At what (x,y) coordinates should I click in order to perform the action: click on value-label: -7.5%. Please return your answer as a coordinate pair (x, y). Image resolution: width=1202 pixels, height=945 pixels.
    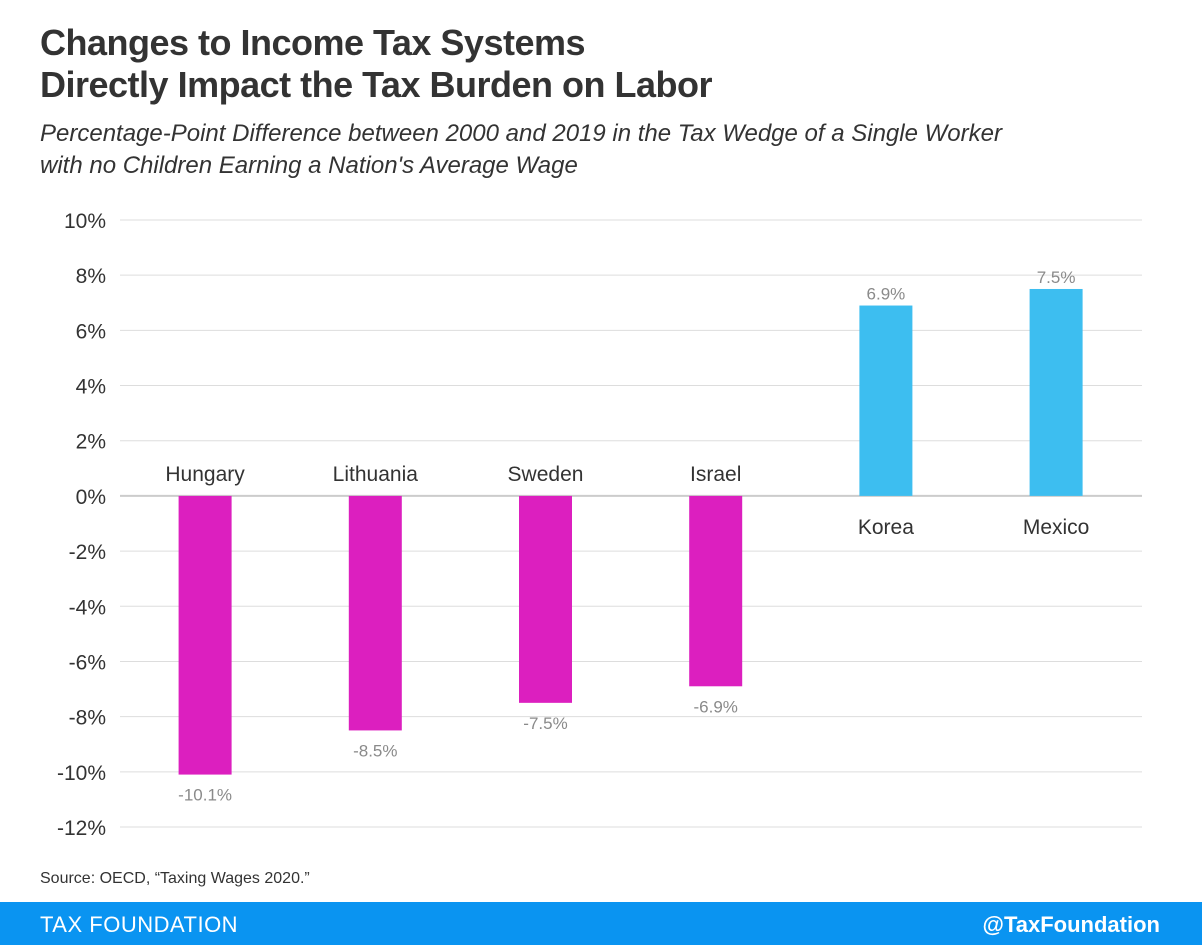
    Looking at the image, I should click on (545, 723).